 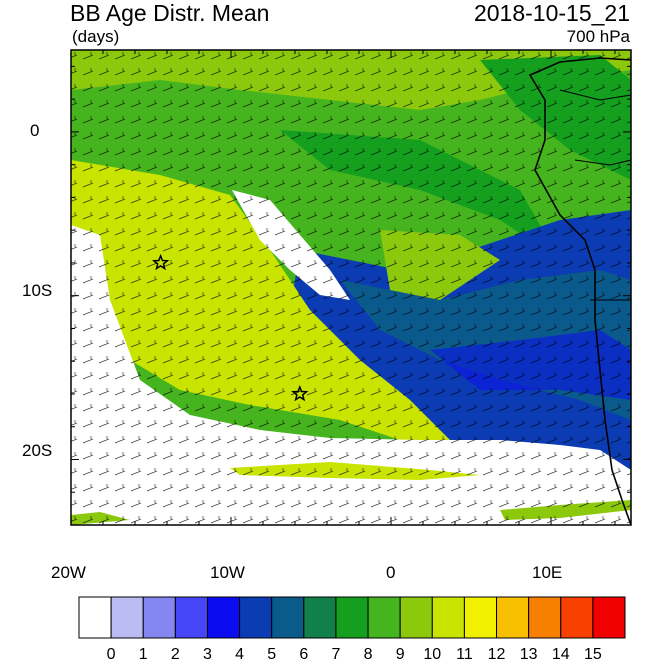 I want to click on colorbar-label: 5, so click(x=272, y=654).